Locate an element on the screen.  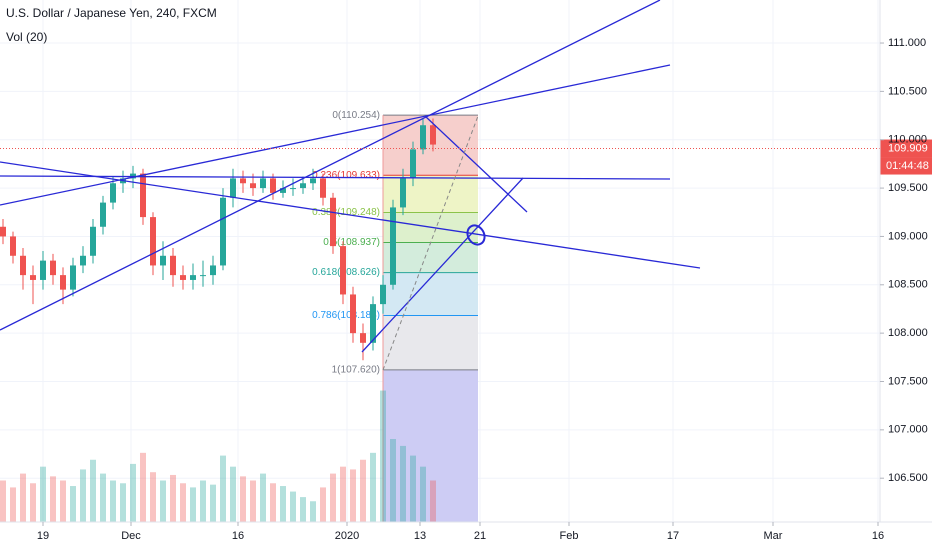
y-tick-label: 107.000 is located at coordinates (908, 430).